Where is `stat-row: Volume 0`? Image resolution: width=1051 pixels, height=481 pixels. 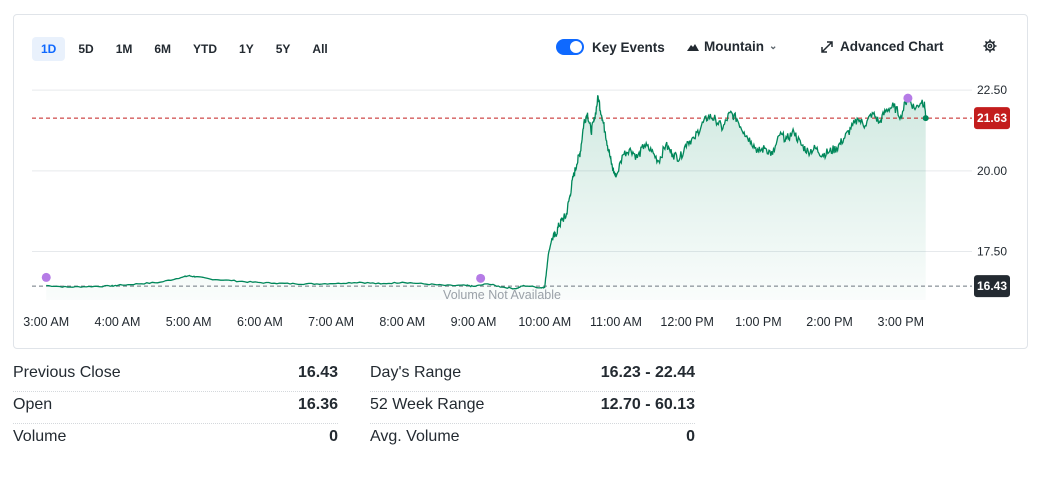
stat-row: Volume 0 is located at coordinates (175, 440).